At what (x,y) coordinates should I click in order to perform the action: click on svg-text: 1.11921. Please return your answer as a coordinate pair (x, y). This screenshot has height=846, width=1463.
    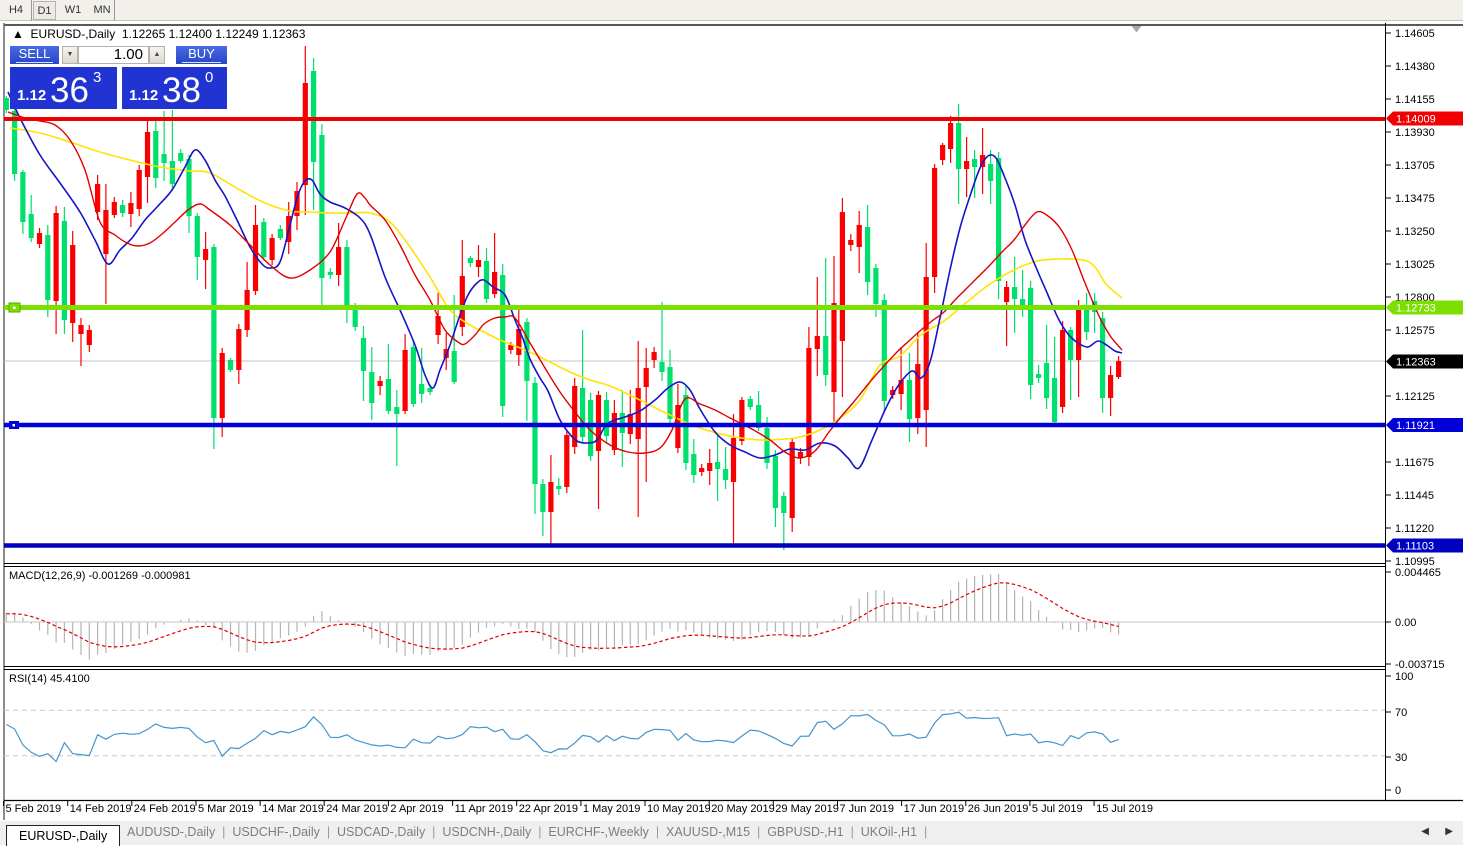
    Looking at the image, I should click on (1415, 426).